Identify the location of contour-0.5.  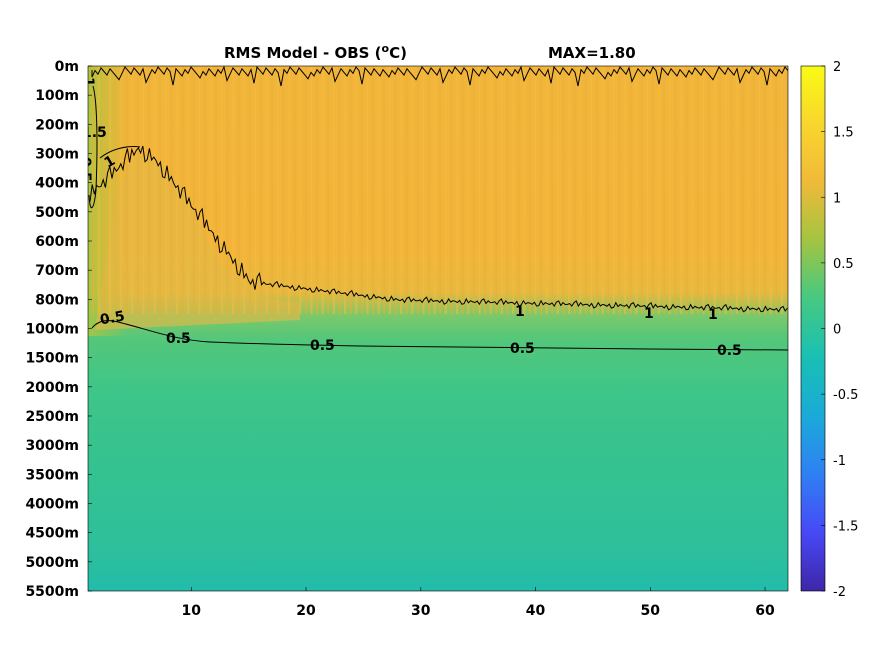
(439, 335).